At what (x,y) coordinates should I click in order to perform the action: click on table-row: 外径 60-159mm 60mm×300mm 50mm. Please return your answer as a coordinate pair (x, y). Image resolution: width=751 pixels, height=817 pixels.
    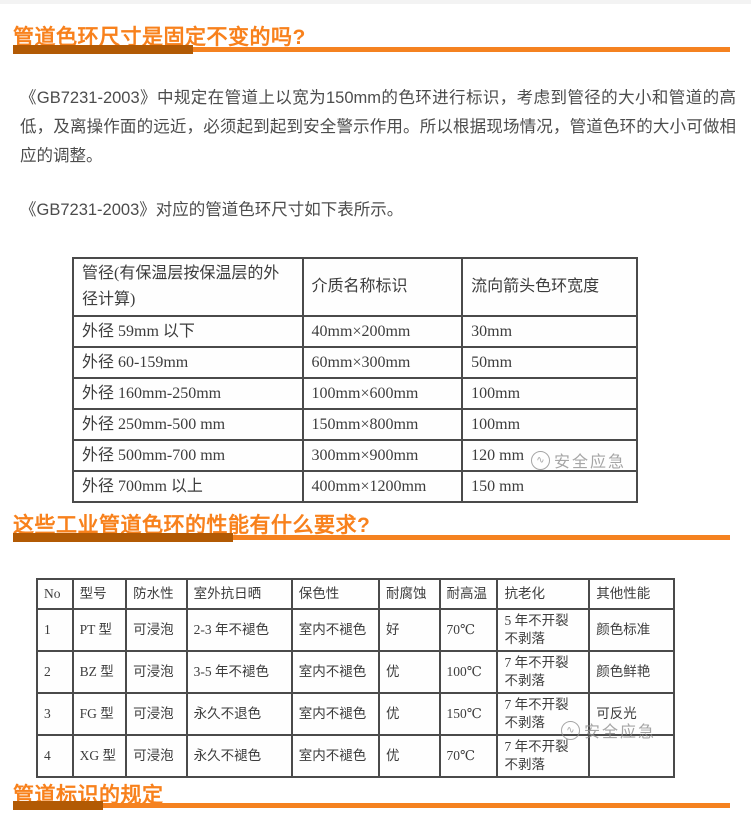
    Looking at the image, I should click on (355, 362).